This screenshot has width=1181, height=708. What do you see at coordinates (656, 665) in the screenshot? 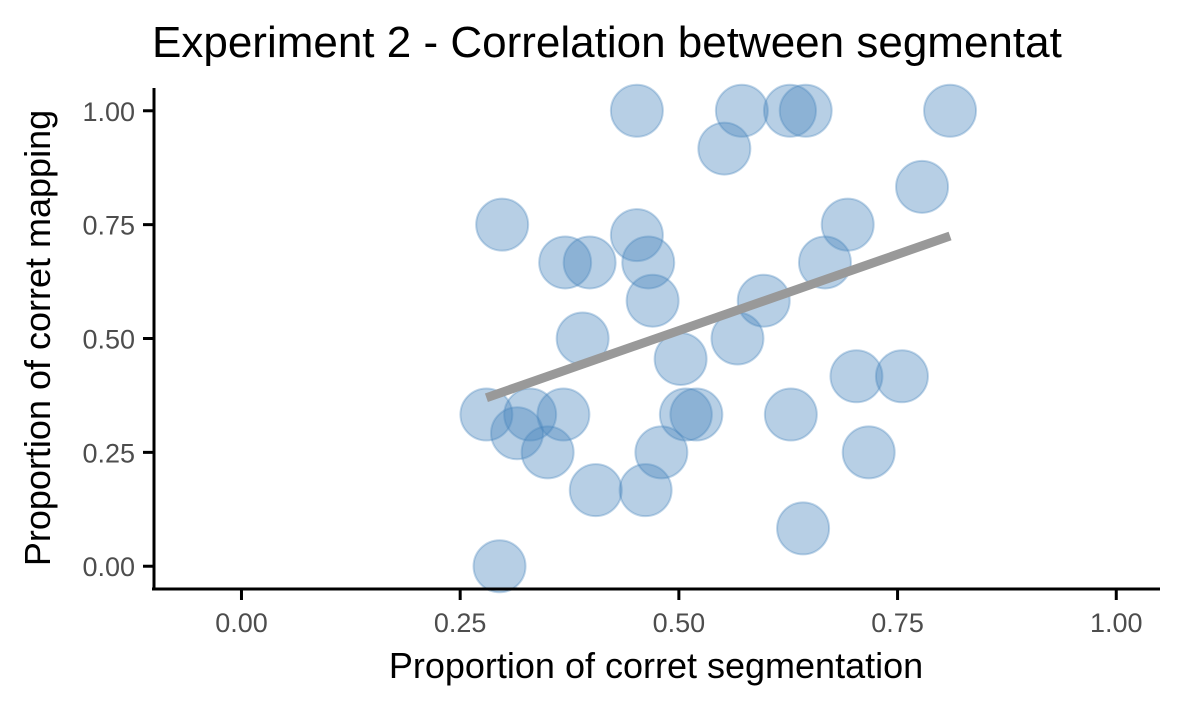
I see `x-axis-title: Proportion of corret segmentation` at bounding box center [656, 665].